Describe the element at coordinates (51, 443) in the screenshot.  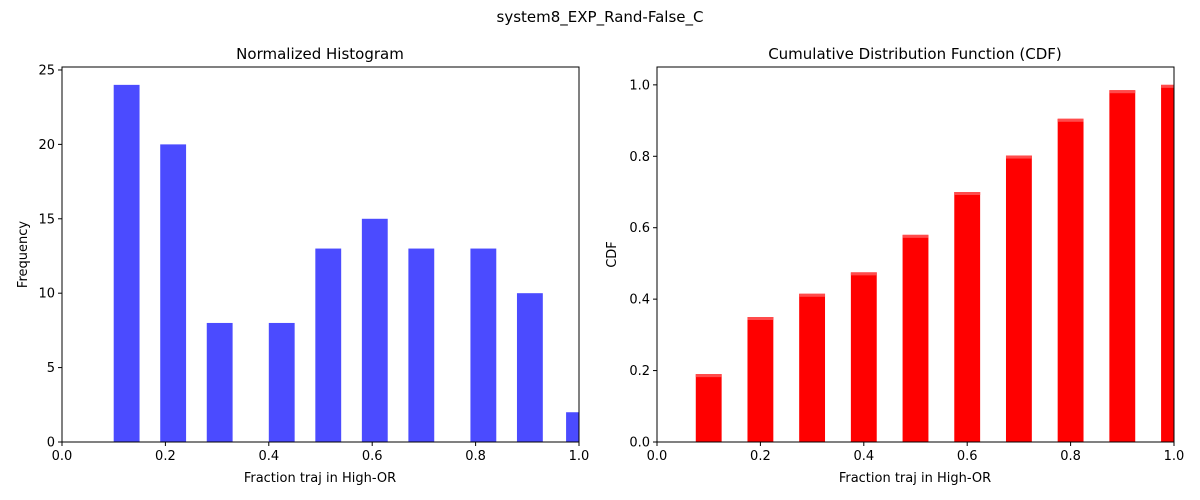
I see `histogram-y-tick-label: 0` at that location.